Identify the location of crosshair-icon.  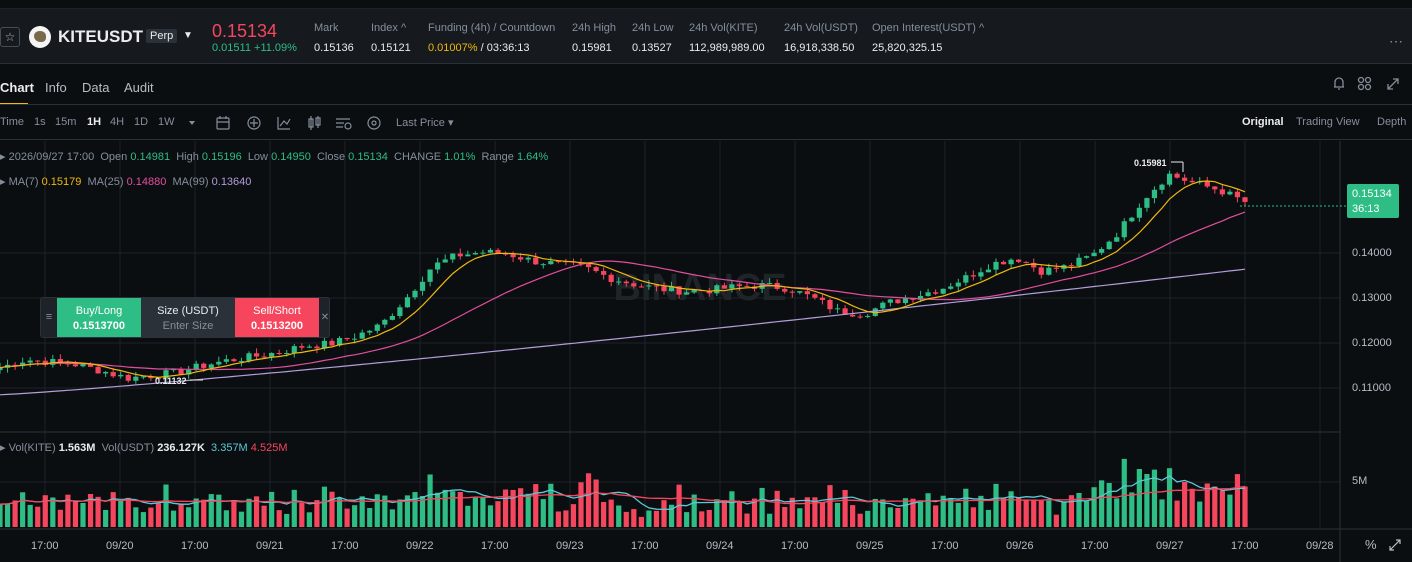
(254, 123).